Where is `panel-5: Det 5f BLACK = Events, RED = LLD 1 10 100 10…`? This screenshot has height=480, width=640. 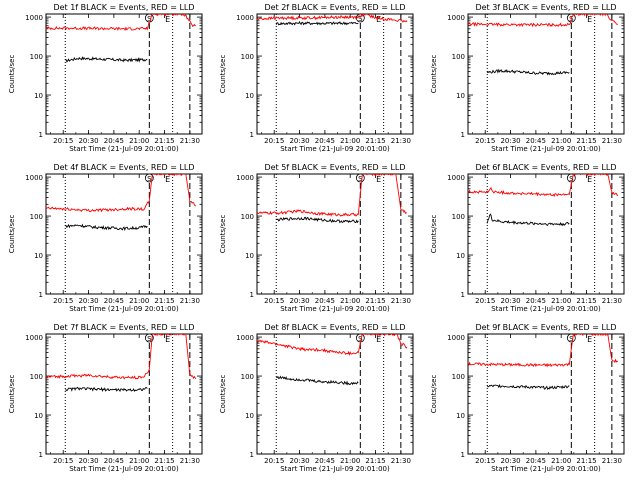 panel-5: Det 5f BLACK = Events, RED = LLD 1 10 100 10… is located at coordinates (316, 238).